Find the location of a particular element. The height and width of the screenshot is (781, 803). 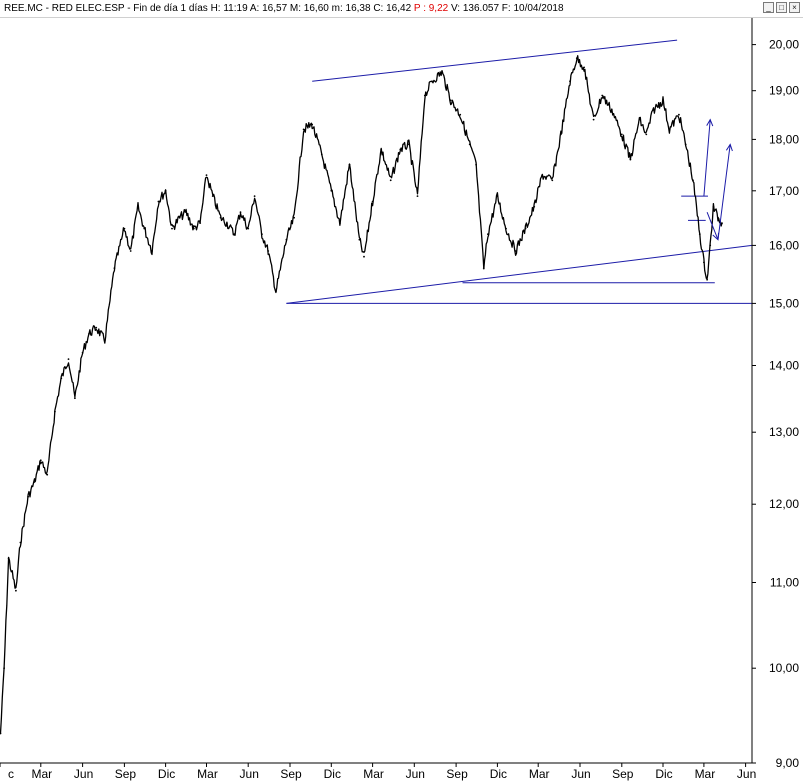

x-tick-label: c is located at coordinates (11, 774).